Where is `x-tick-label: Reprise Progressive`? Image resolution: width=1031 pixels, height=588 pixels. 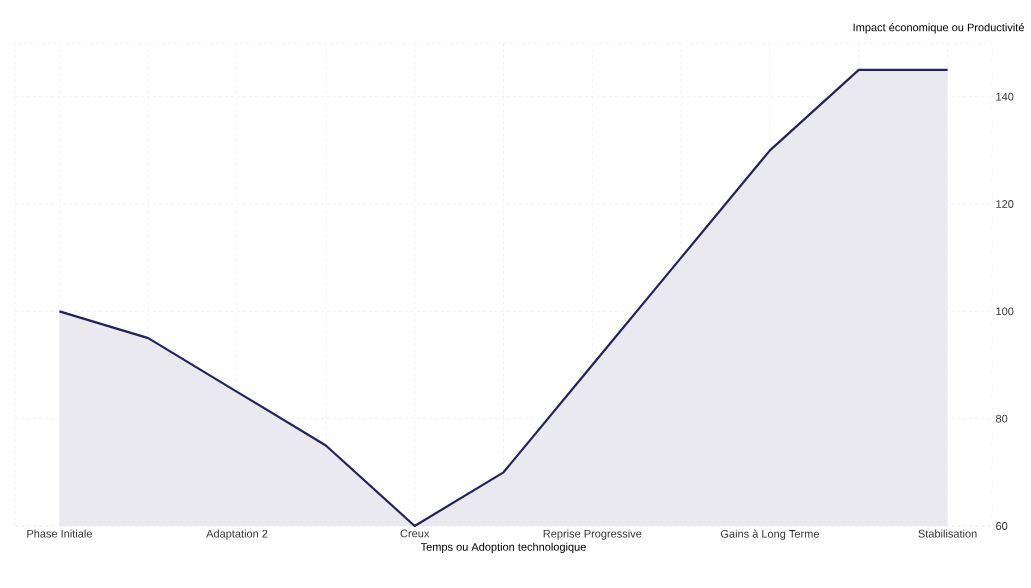 x-tick-label: Reprise Progressive is located at coordinates (592, 534).